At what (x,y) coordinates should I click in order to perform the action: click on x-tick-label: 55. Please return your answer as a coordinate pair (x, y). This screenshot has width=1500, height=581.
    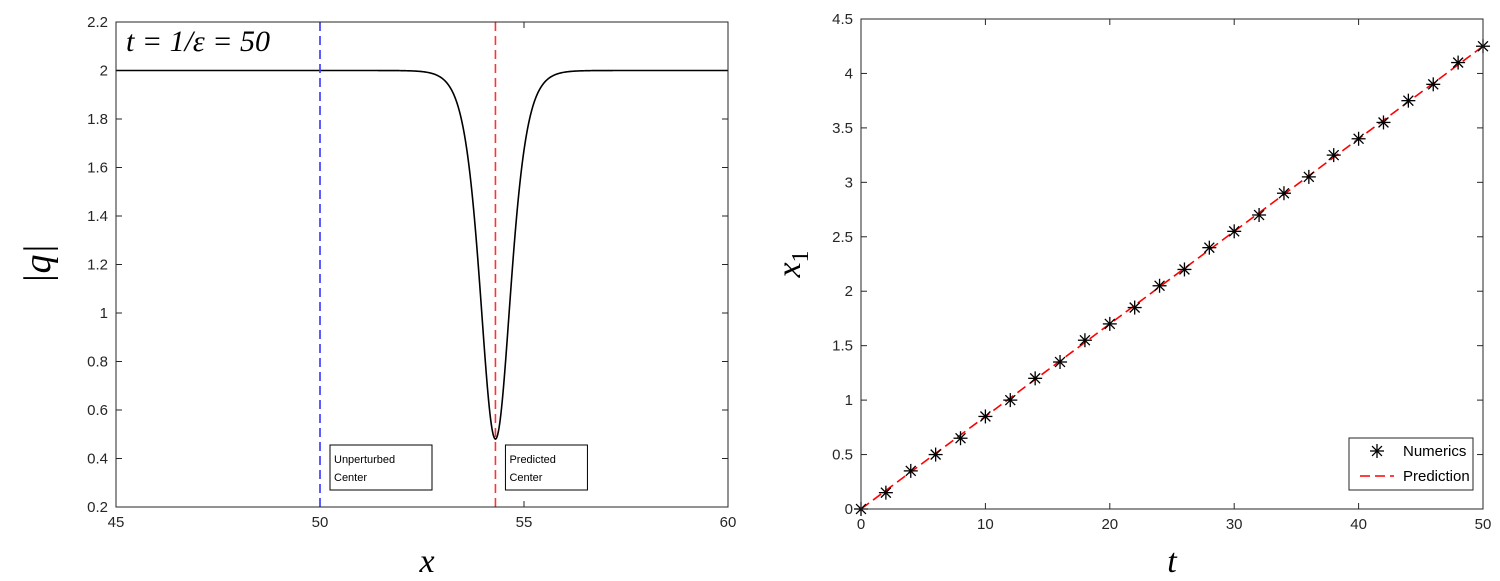
    Looking at the image, I should click on (524, 522).